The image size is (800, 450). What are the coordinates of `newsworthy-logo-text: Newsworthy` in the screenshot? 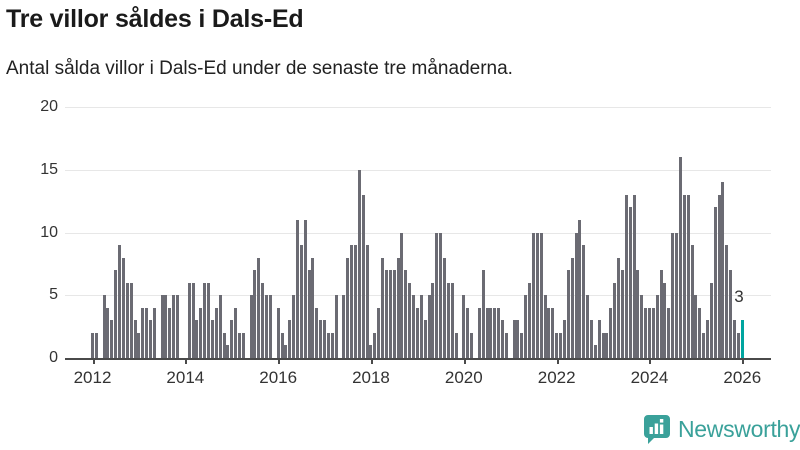 It's located at (739, 429).